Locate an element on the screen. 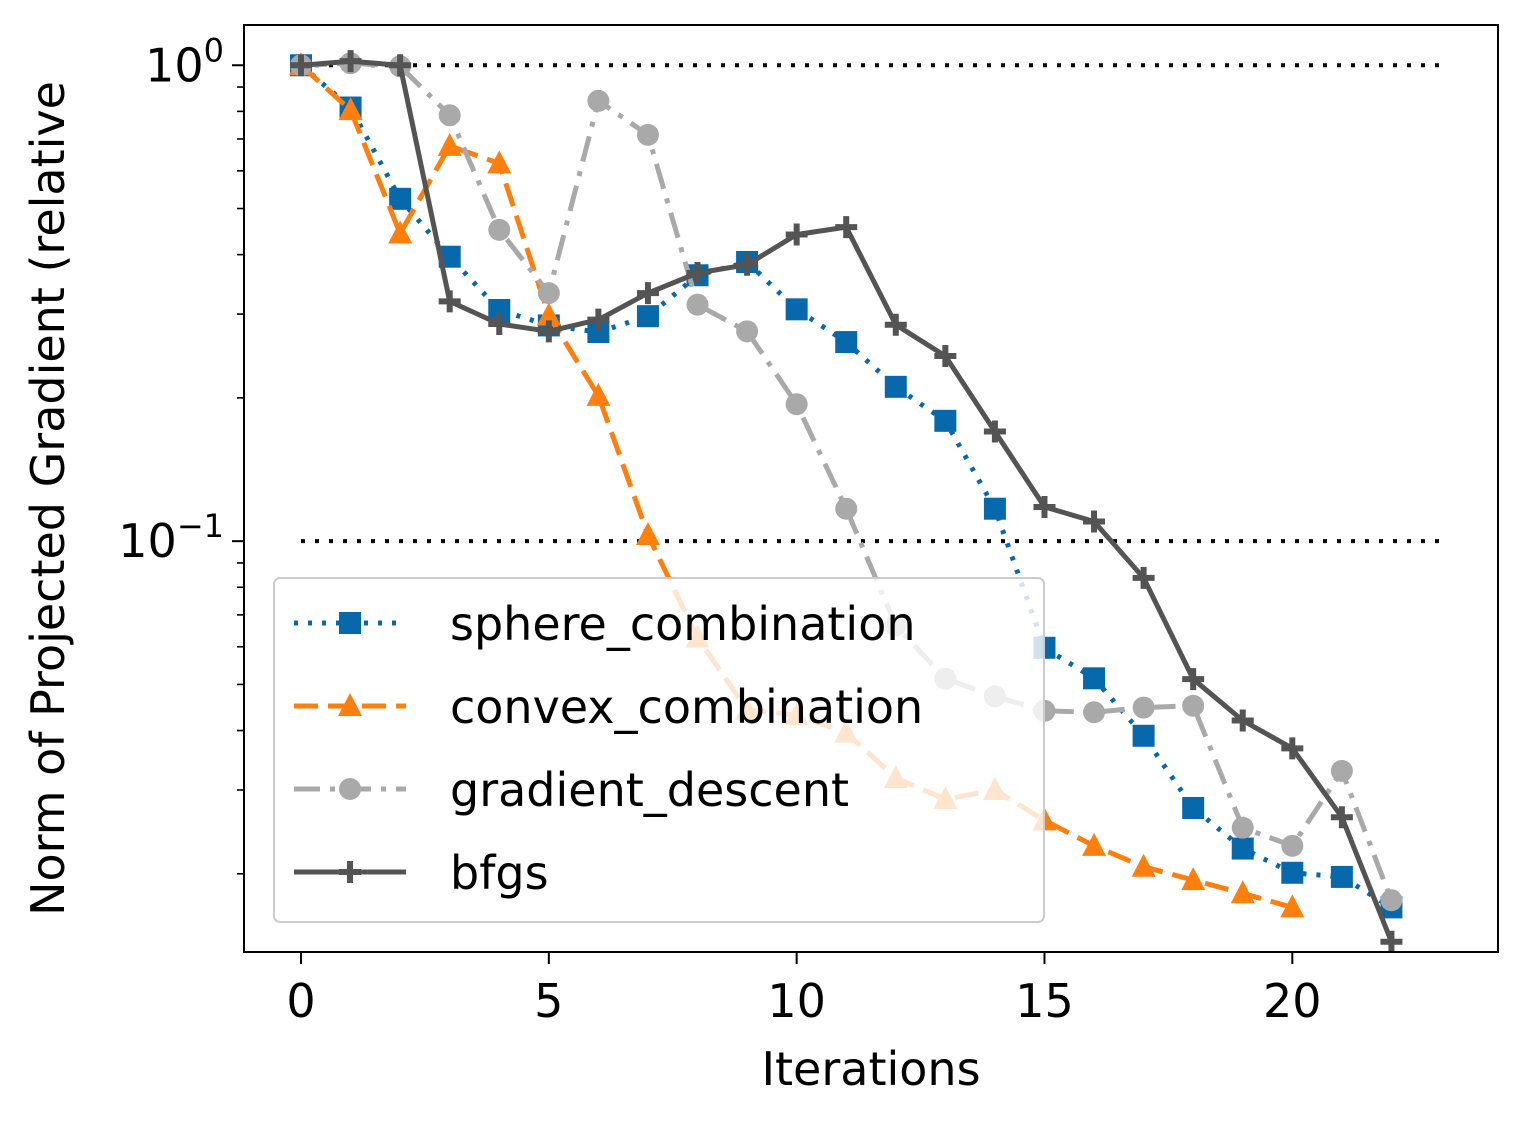 The width and height of the screenshot is (1523, 1123). x-tick-label: 0 is located at coordinates (300, 1001).